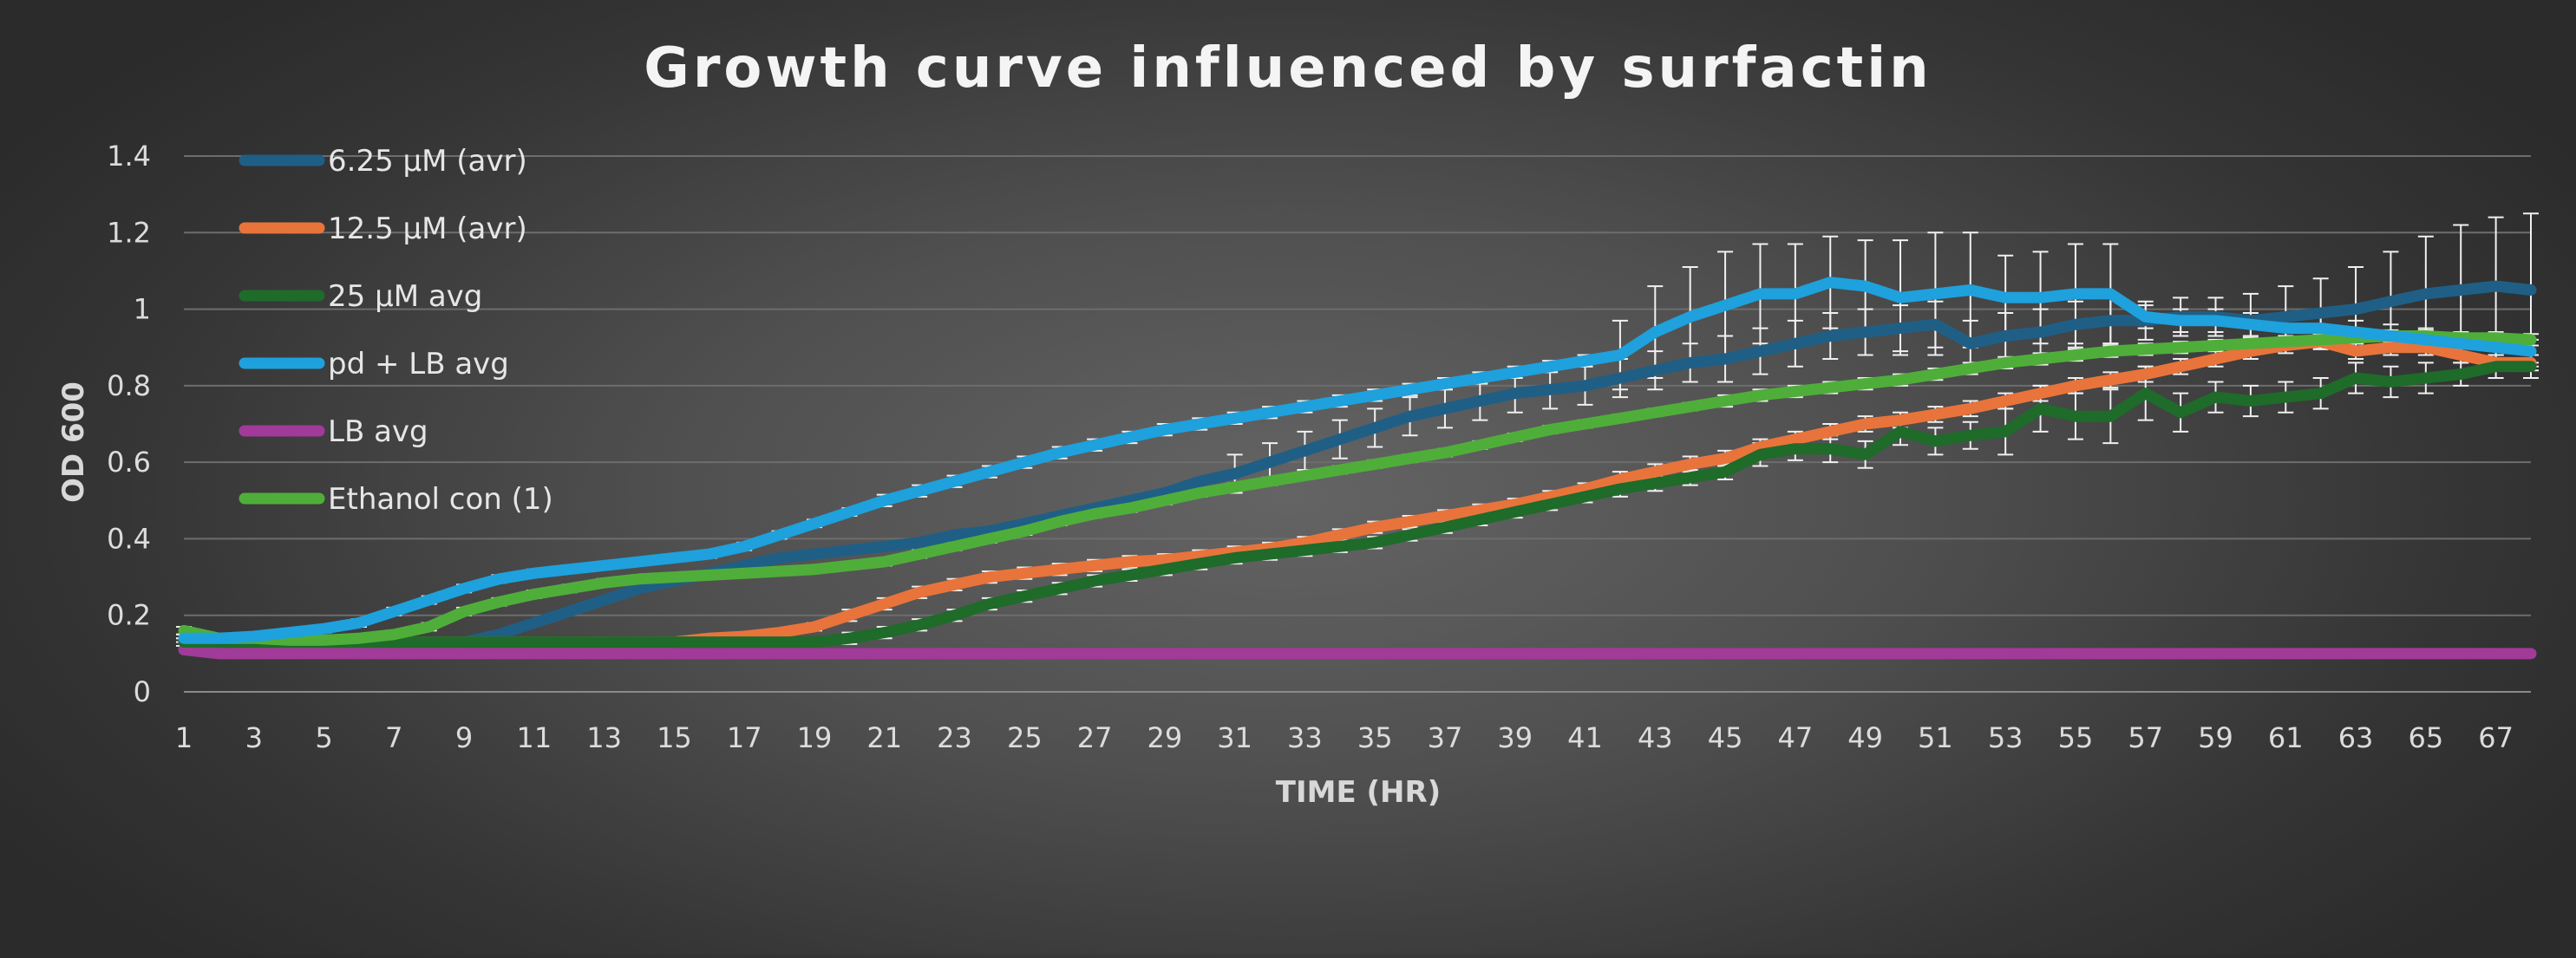 The image size is (2576, 958). Describe the element at coordinates (142, 692) in the screenshot. I see `y-tick-label: 0` at that location.